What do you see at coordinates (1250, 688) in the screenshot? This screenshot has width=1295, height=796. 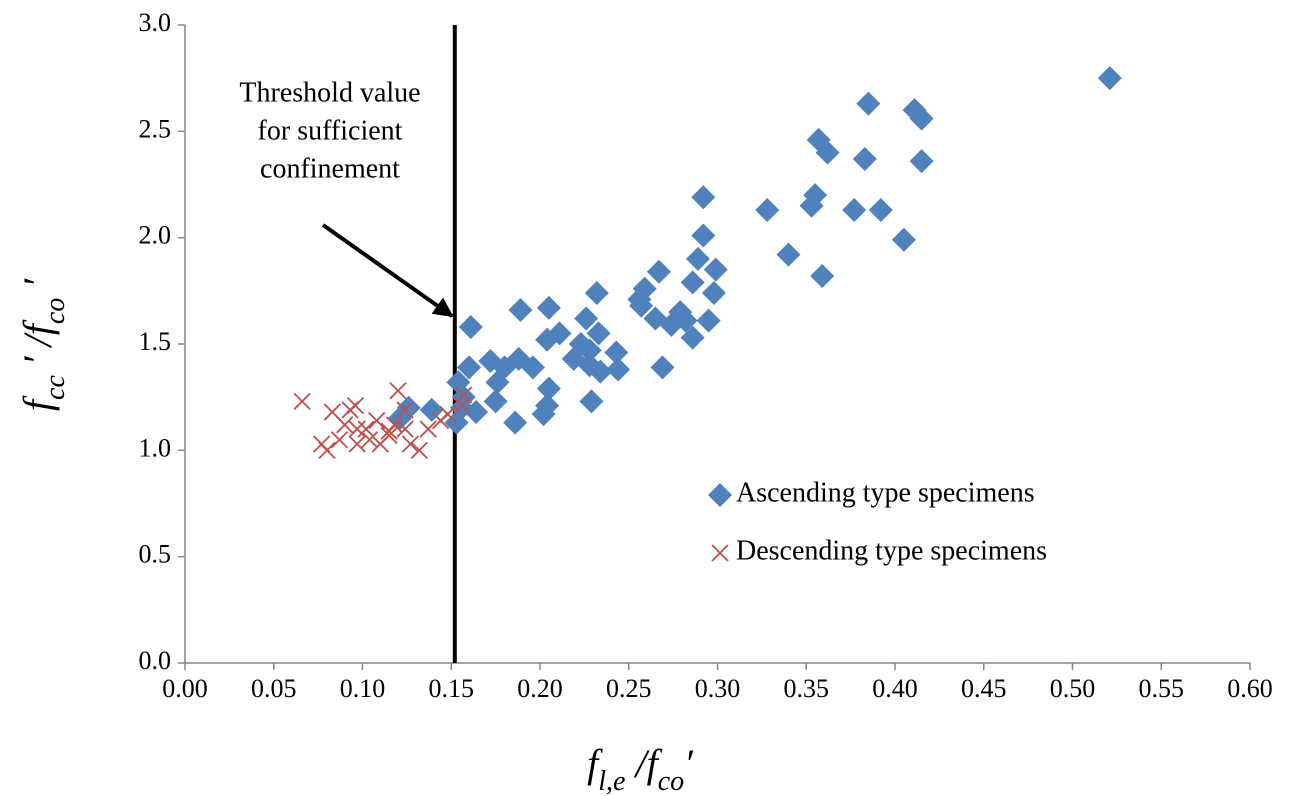 I see `x-tick-label: 0.60` at bounding box center [1250, 688].